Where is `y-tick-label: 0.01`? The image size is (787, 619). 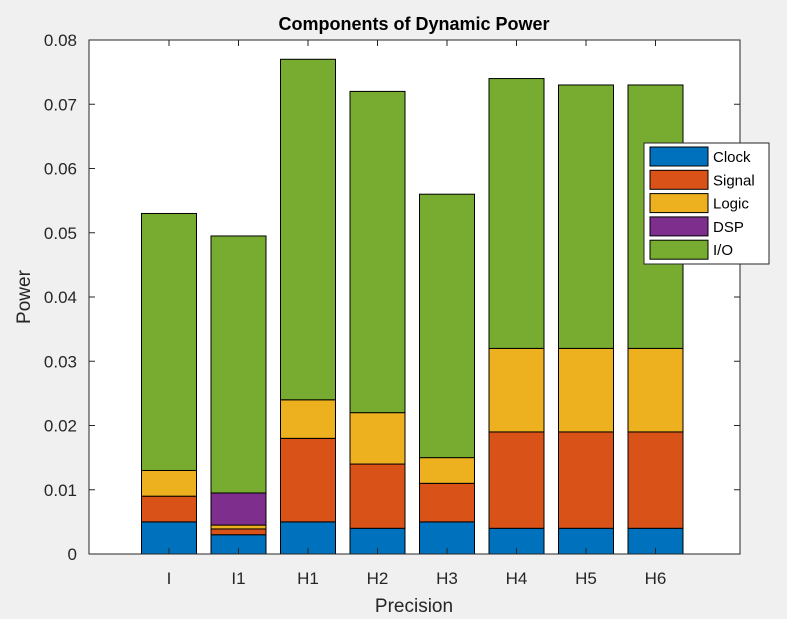
y-tick-label: 0.01 is located at coordinates (60, 490).